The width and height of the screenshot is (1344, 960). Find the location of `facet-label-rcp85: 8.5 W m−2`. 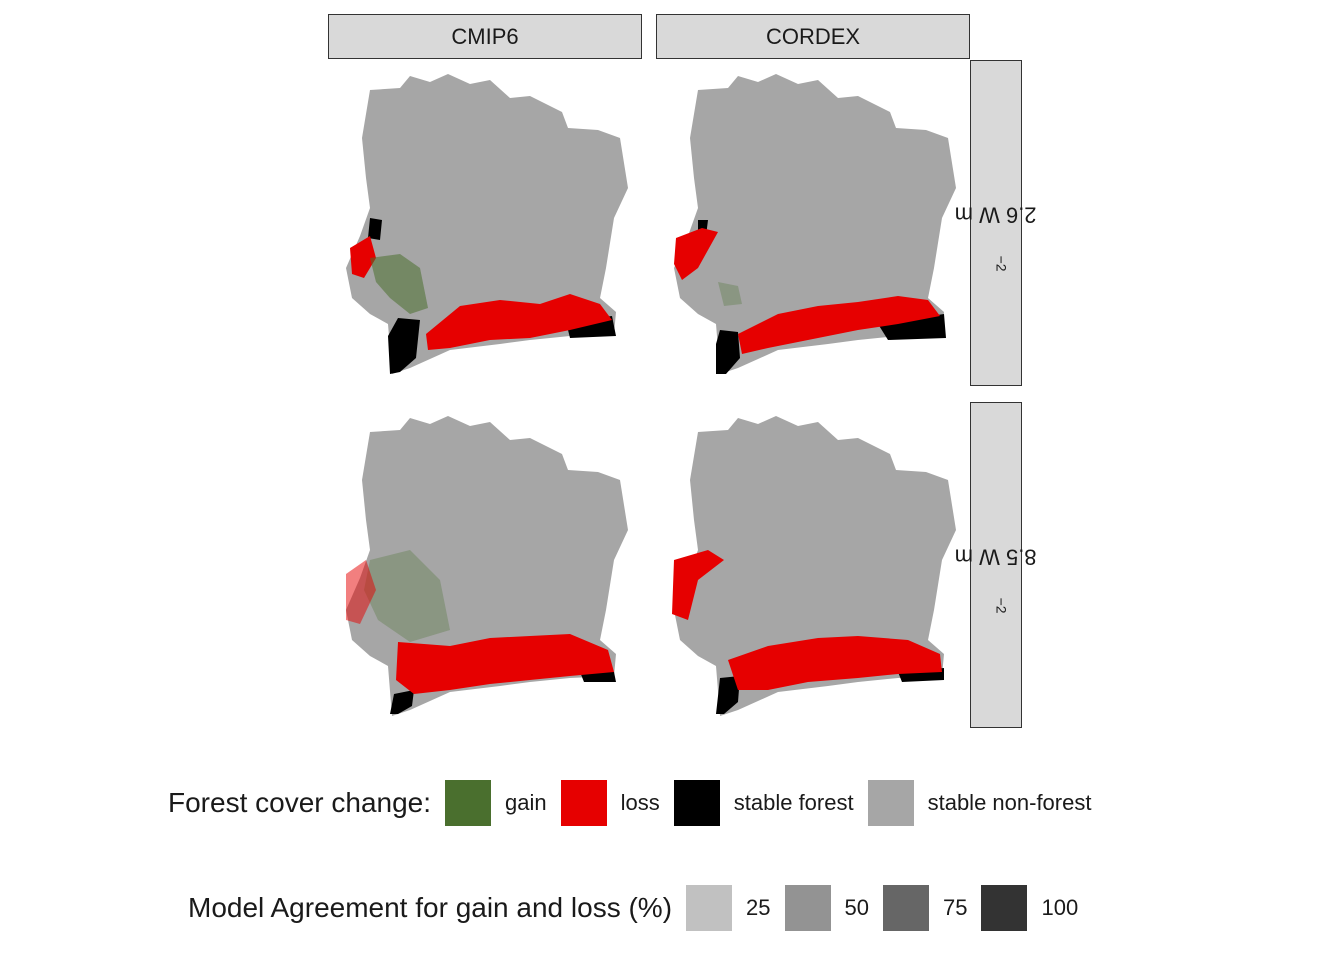

facet-label-rcp85: 8.5 W m−2 is located at coordinates (995, 579).